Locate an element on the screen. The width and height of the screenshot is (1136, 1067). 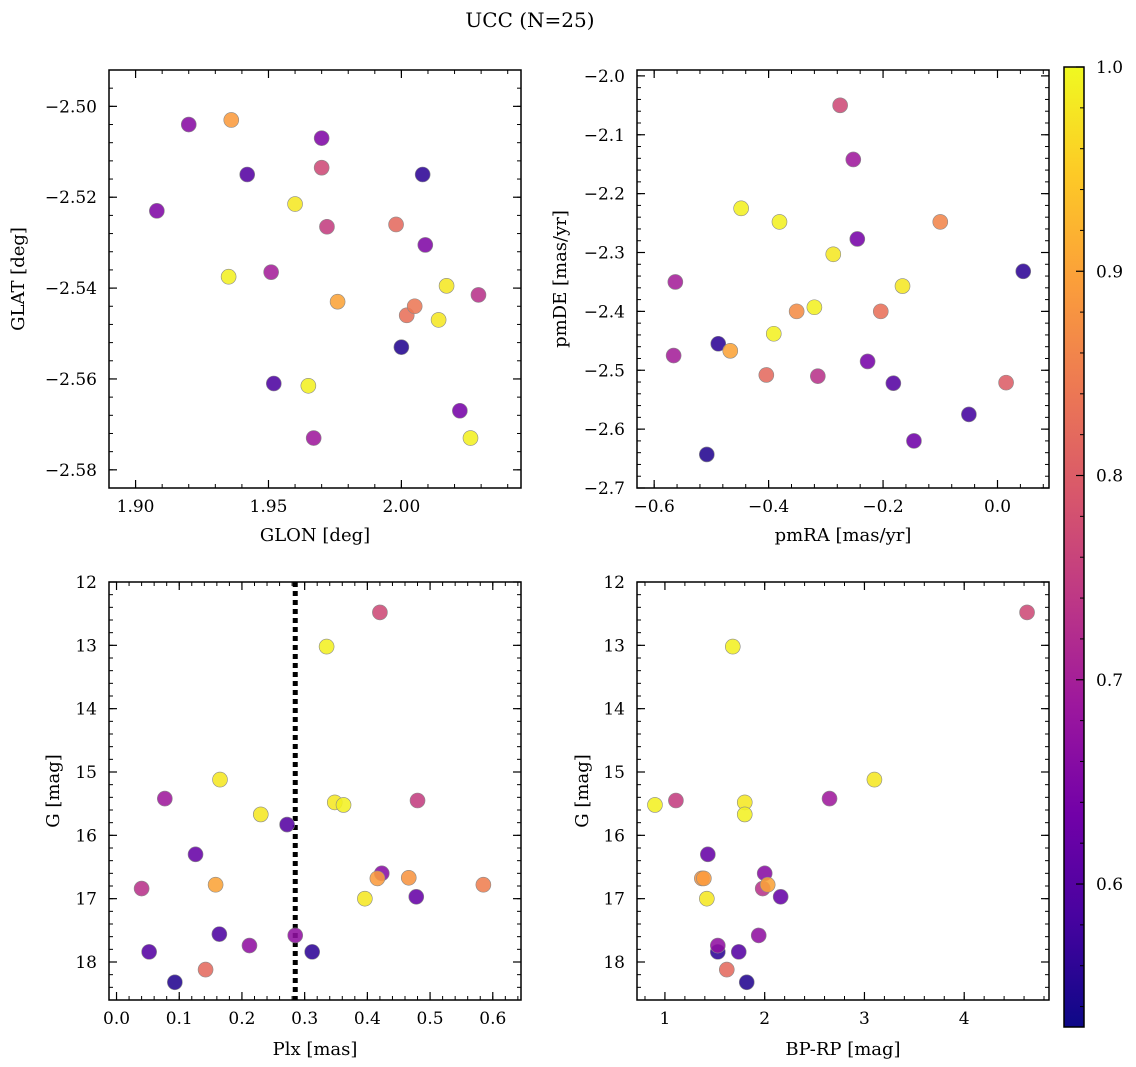
pmra-pmde-ytick-label: −2.2 is located at coordinates (604, 195).